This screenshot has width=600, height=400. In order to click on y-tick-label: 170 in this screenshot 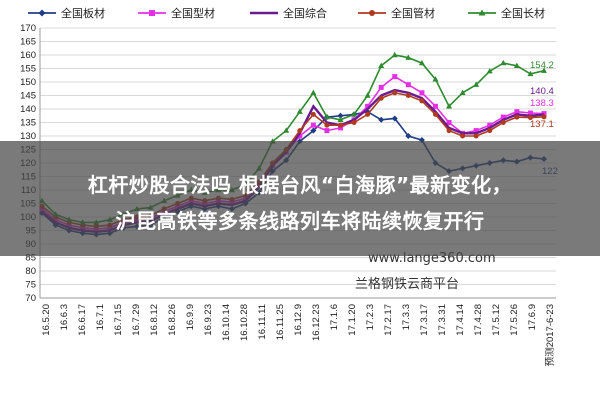, I will do `click(28, 28)`.